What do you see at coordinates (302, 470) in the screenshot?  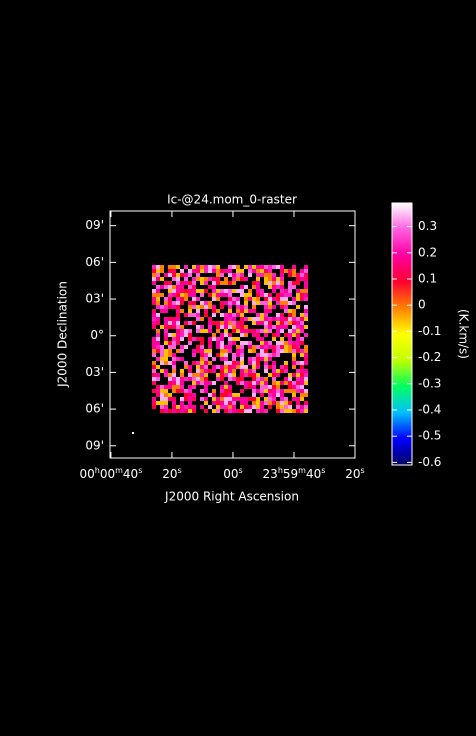 I see `x-tick-label-part: m` at bounding box center [302, 470].